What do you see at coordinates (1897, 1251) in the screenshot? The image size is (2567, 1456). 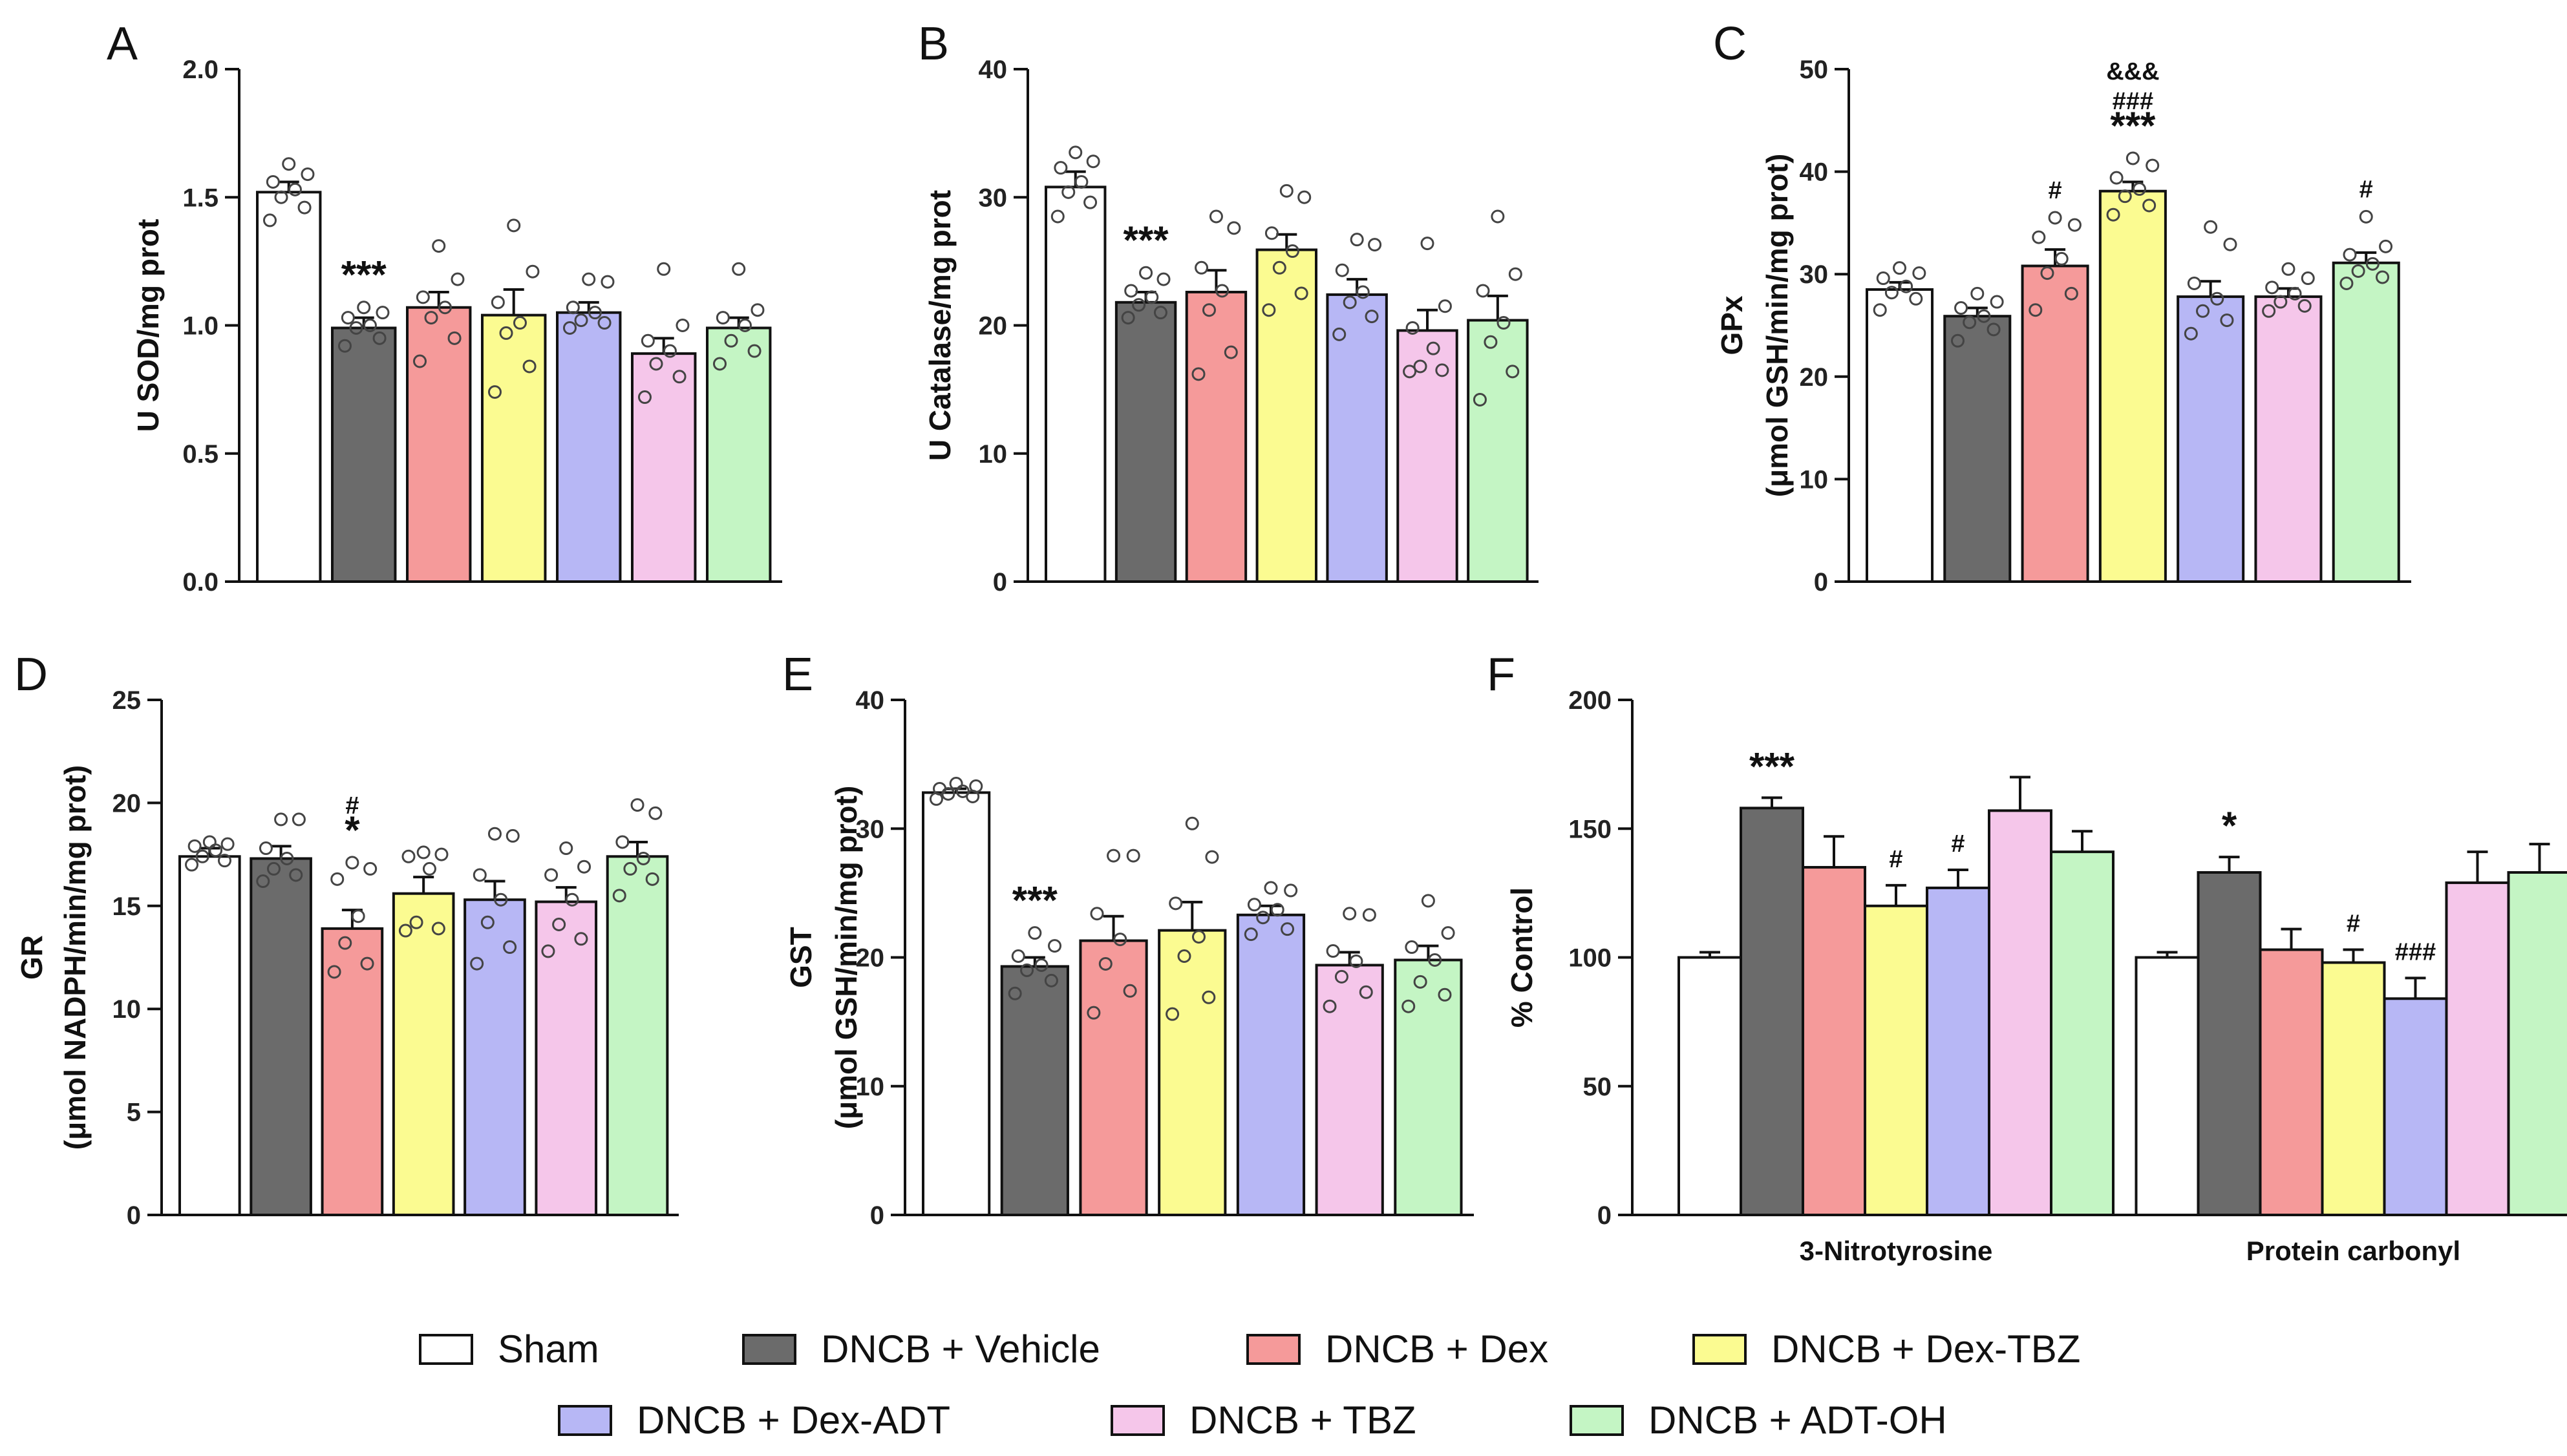 I see `x-category-label: 3-Nitrotyrosine` at bounding box center [1897, 1251].